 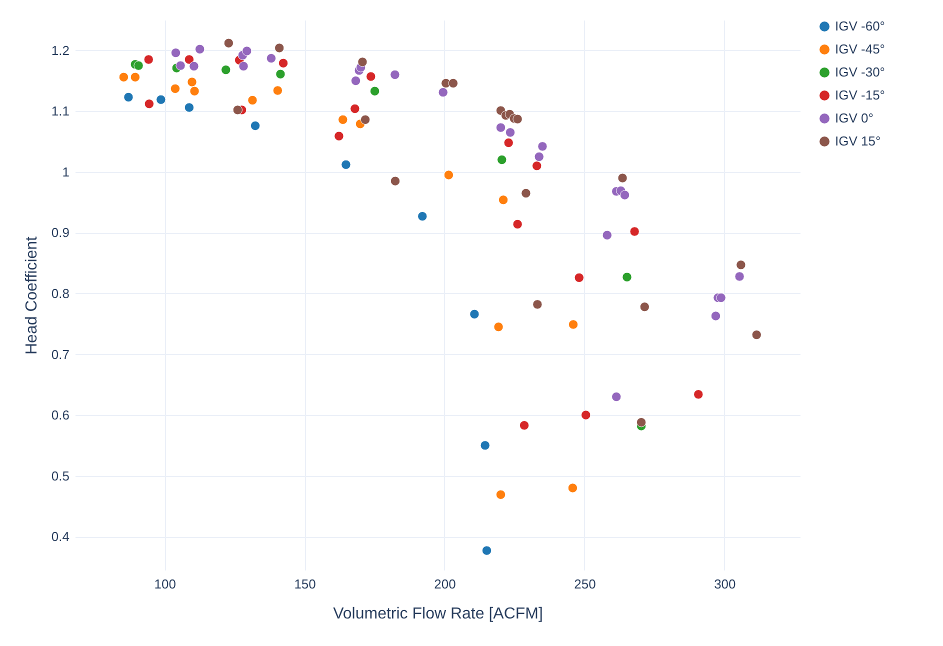 What do you see at coordinates (165, 584) in the screenshot?
I see `x-tick-label: 100` at bounding box center [165, 584].